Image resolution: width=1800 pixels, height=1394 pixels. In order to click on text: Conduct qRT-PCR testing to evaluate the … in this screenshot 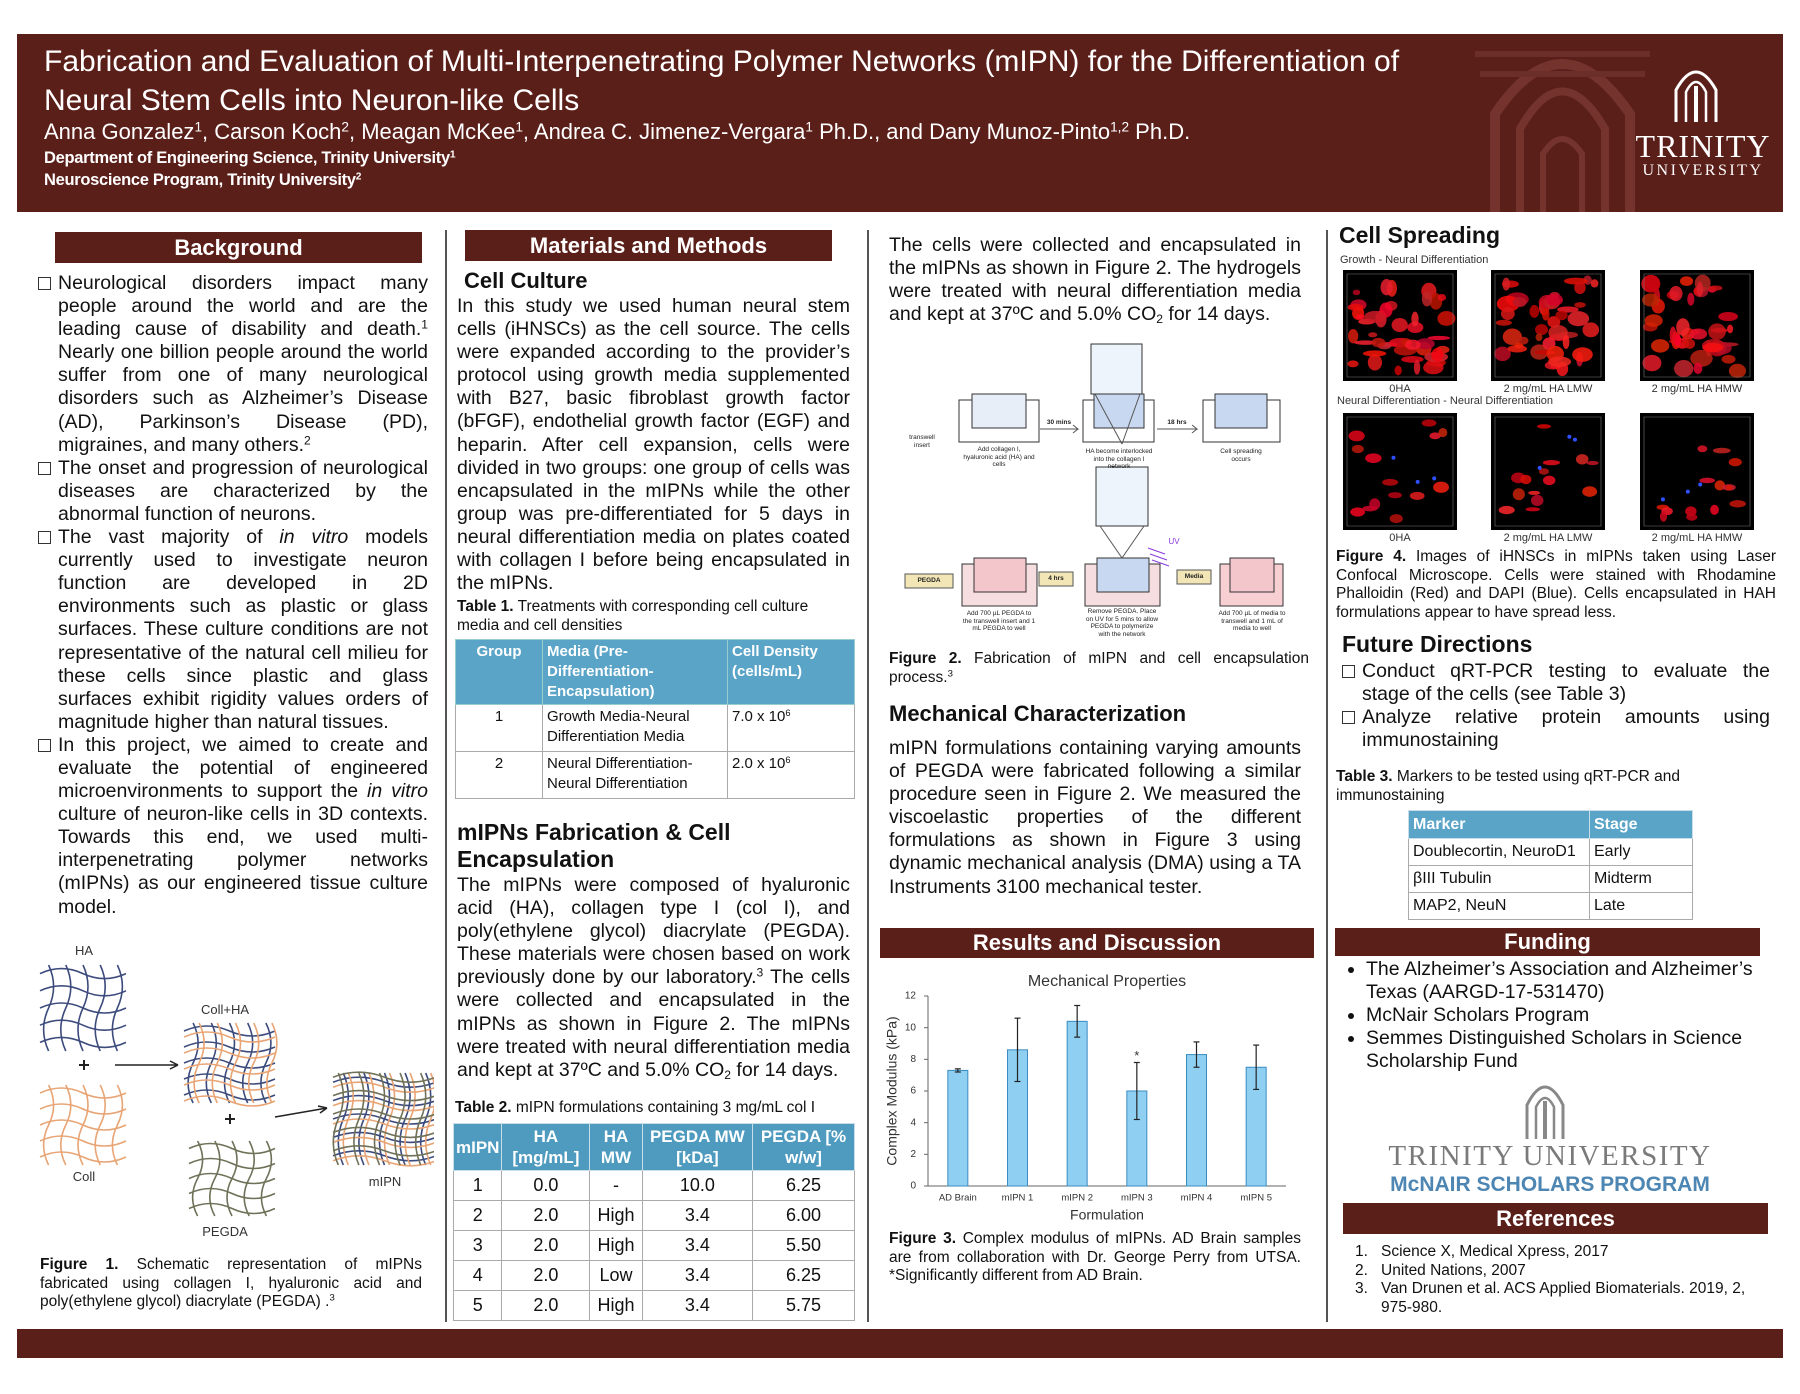, I will do `click(1566, 683)`.